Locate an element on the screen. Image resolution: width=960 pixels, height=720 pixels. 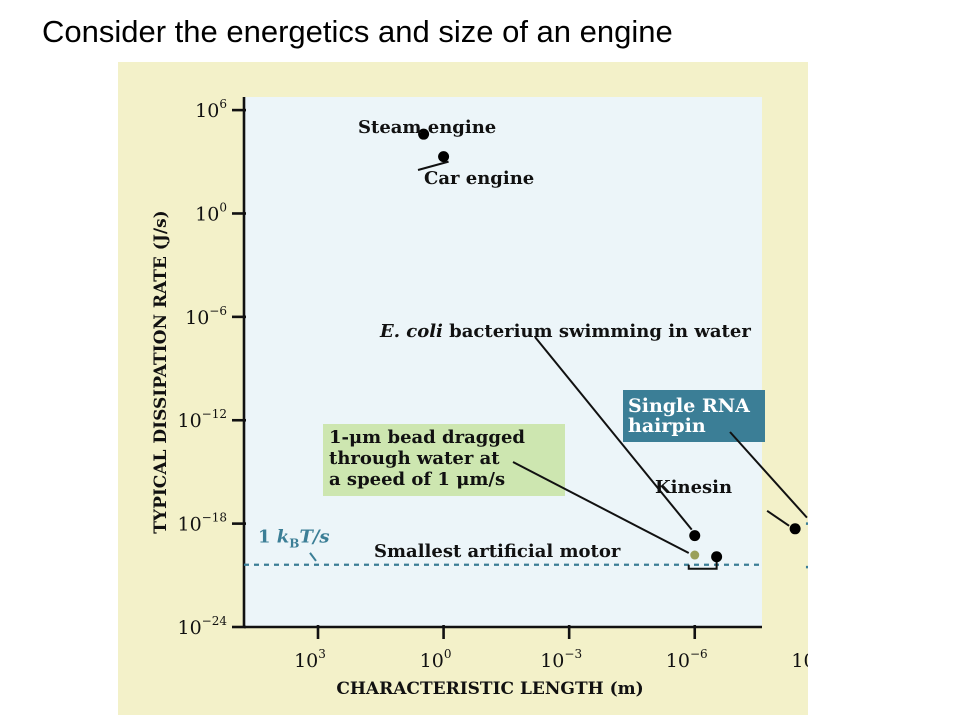
y-tick-exponent: 6 is located at coordinates (223, 104).